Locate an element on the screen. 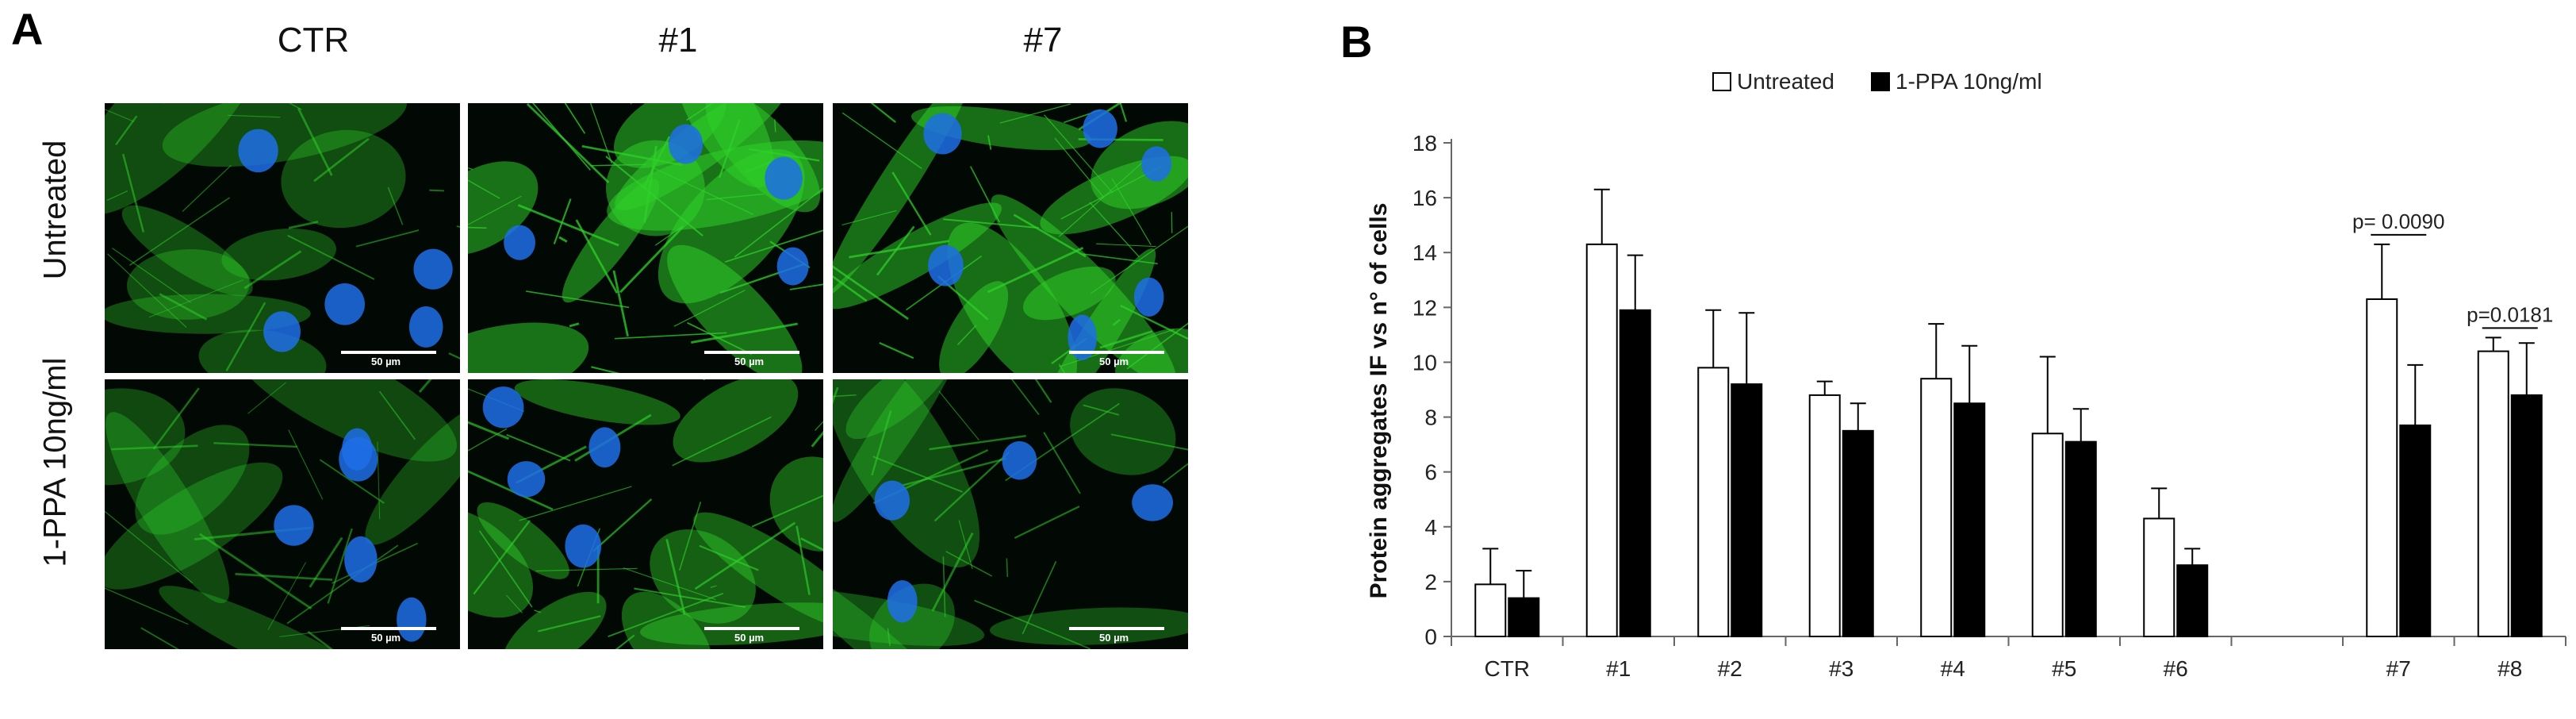  micrograph-1-ppa-10ng-ml-ctr is located at coordinates (282, 514).